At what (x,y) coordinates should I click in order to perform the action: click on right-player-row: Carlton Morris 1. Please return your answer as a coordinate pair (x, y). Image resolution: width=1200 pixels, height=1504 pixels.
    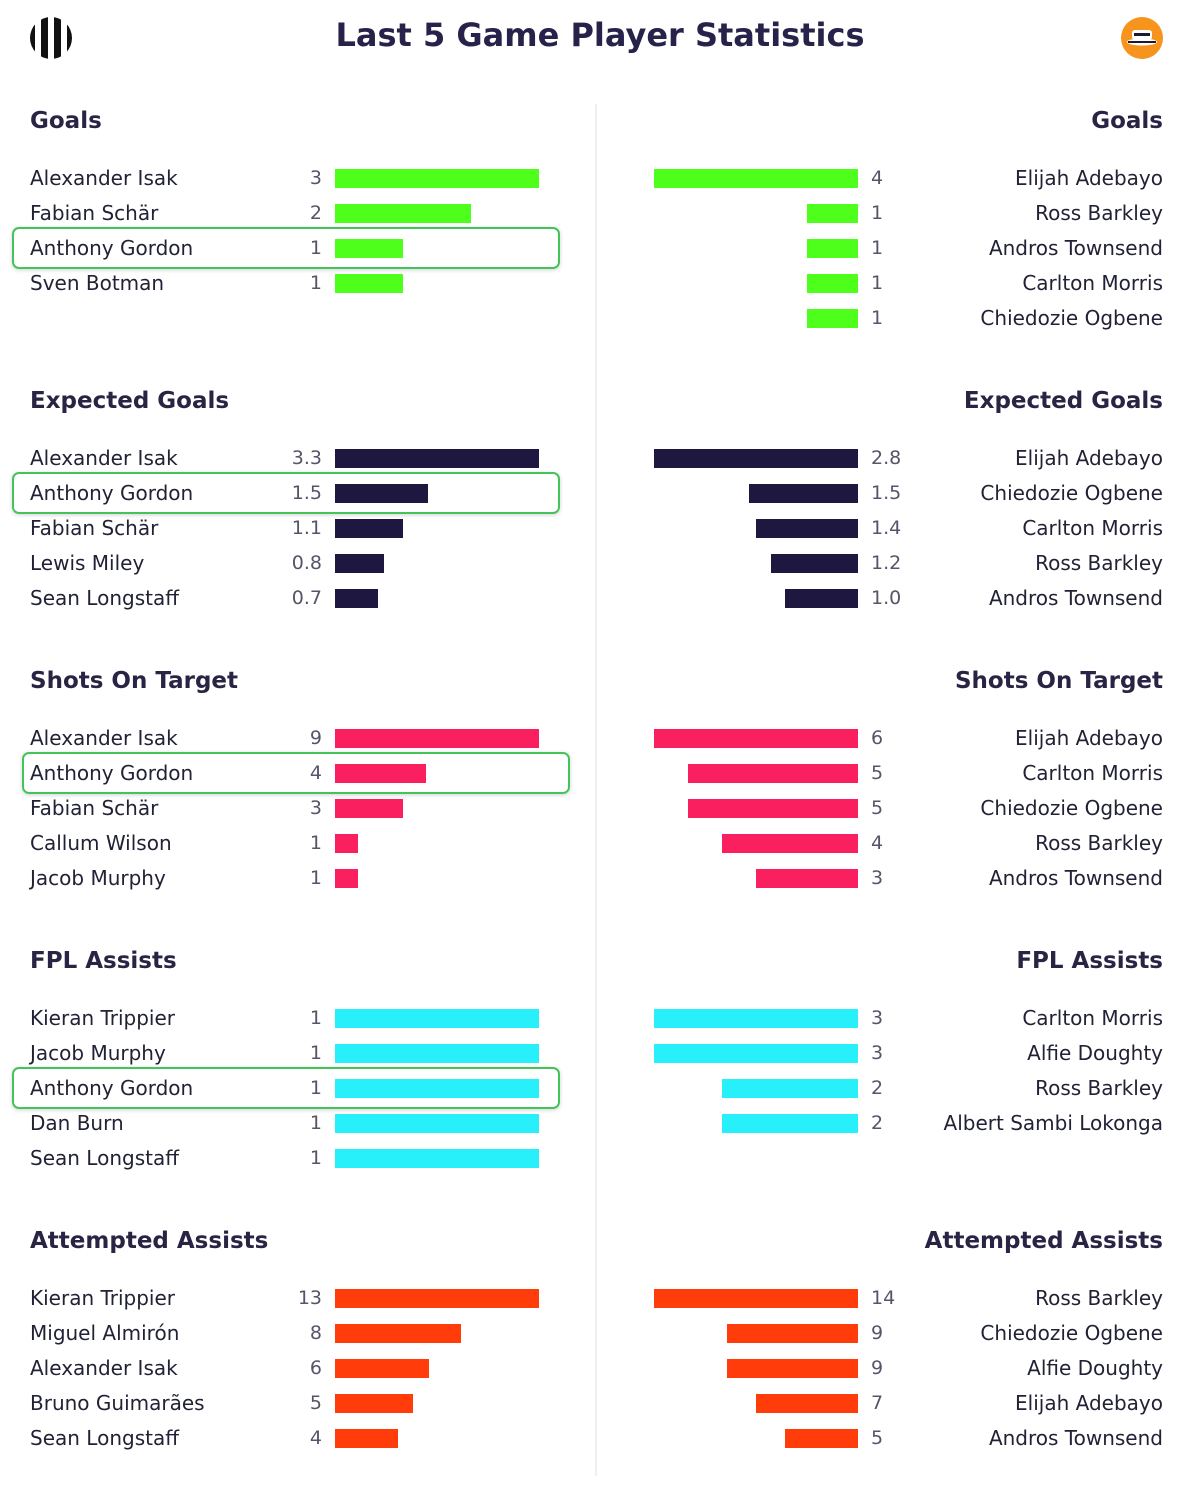
    Looking at the image, I should click on (900, 283).